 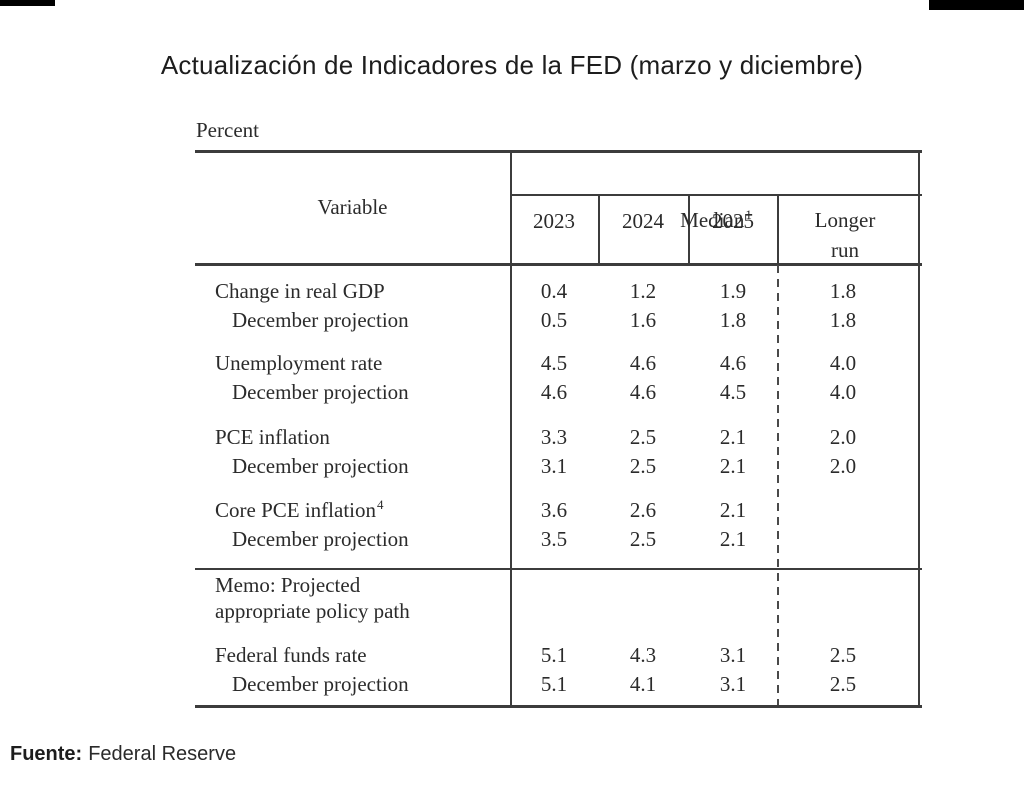 I want to click on row-label-text: PCE inflation, so click(x=272, y=437).